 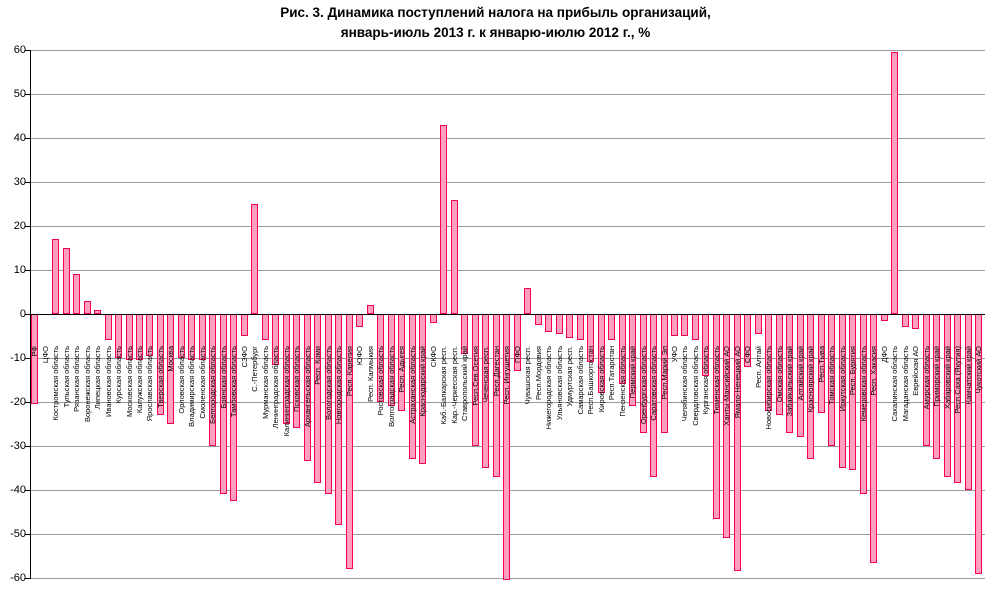 I want to click on y-tick-label--40: -40, so click(x=18, y=490).